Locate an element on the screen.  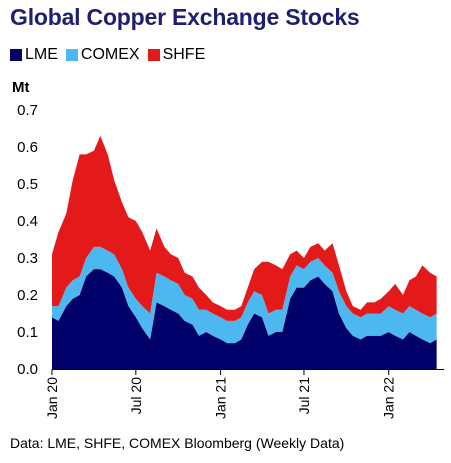
legend-label-shfe: SHFE is located at coordinates (184, 54).